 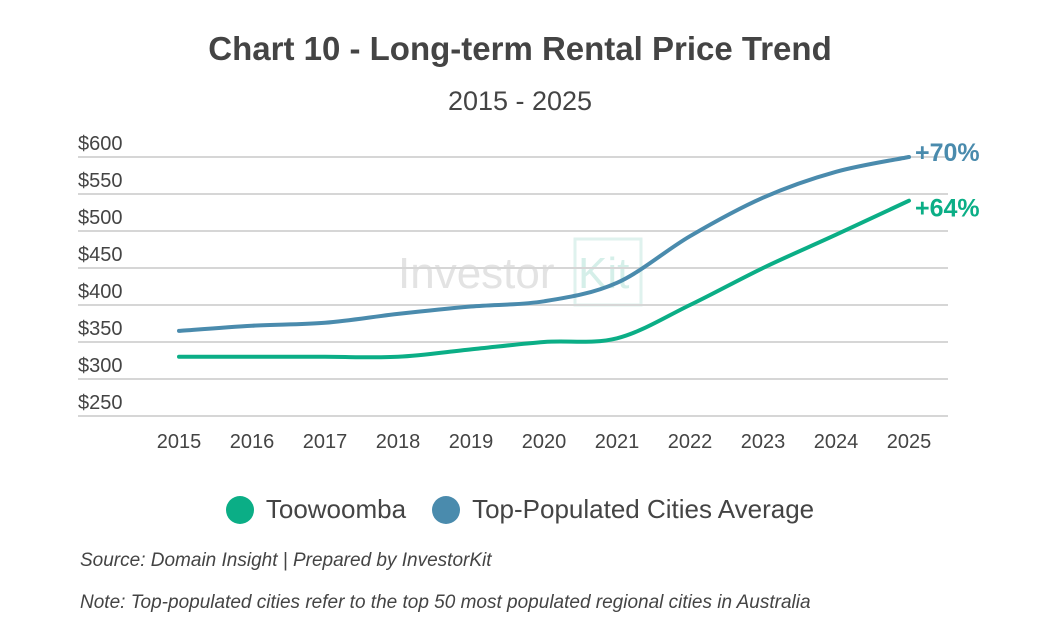 What do you see at coordinates (100, 403) in the screenshot?
I see `y-tick-label: $250` at bounding box center [100, 403].